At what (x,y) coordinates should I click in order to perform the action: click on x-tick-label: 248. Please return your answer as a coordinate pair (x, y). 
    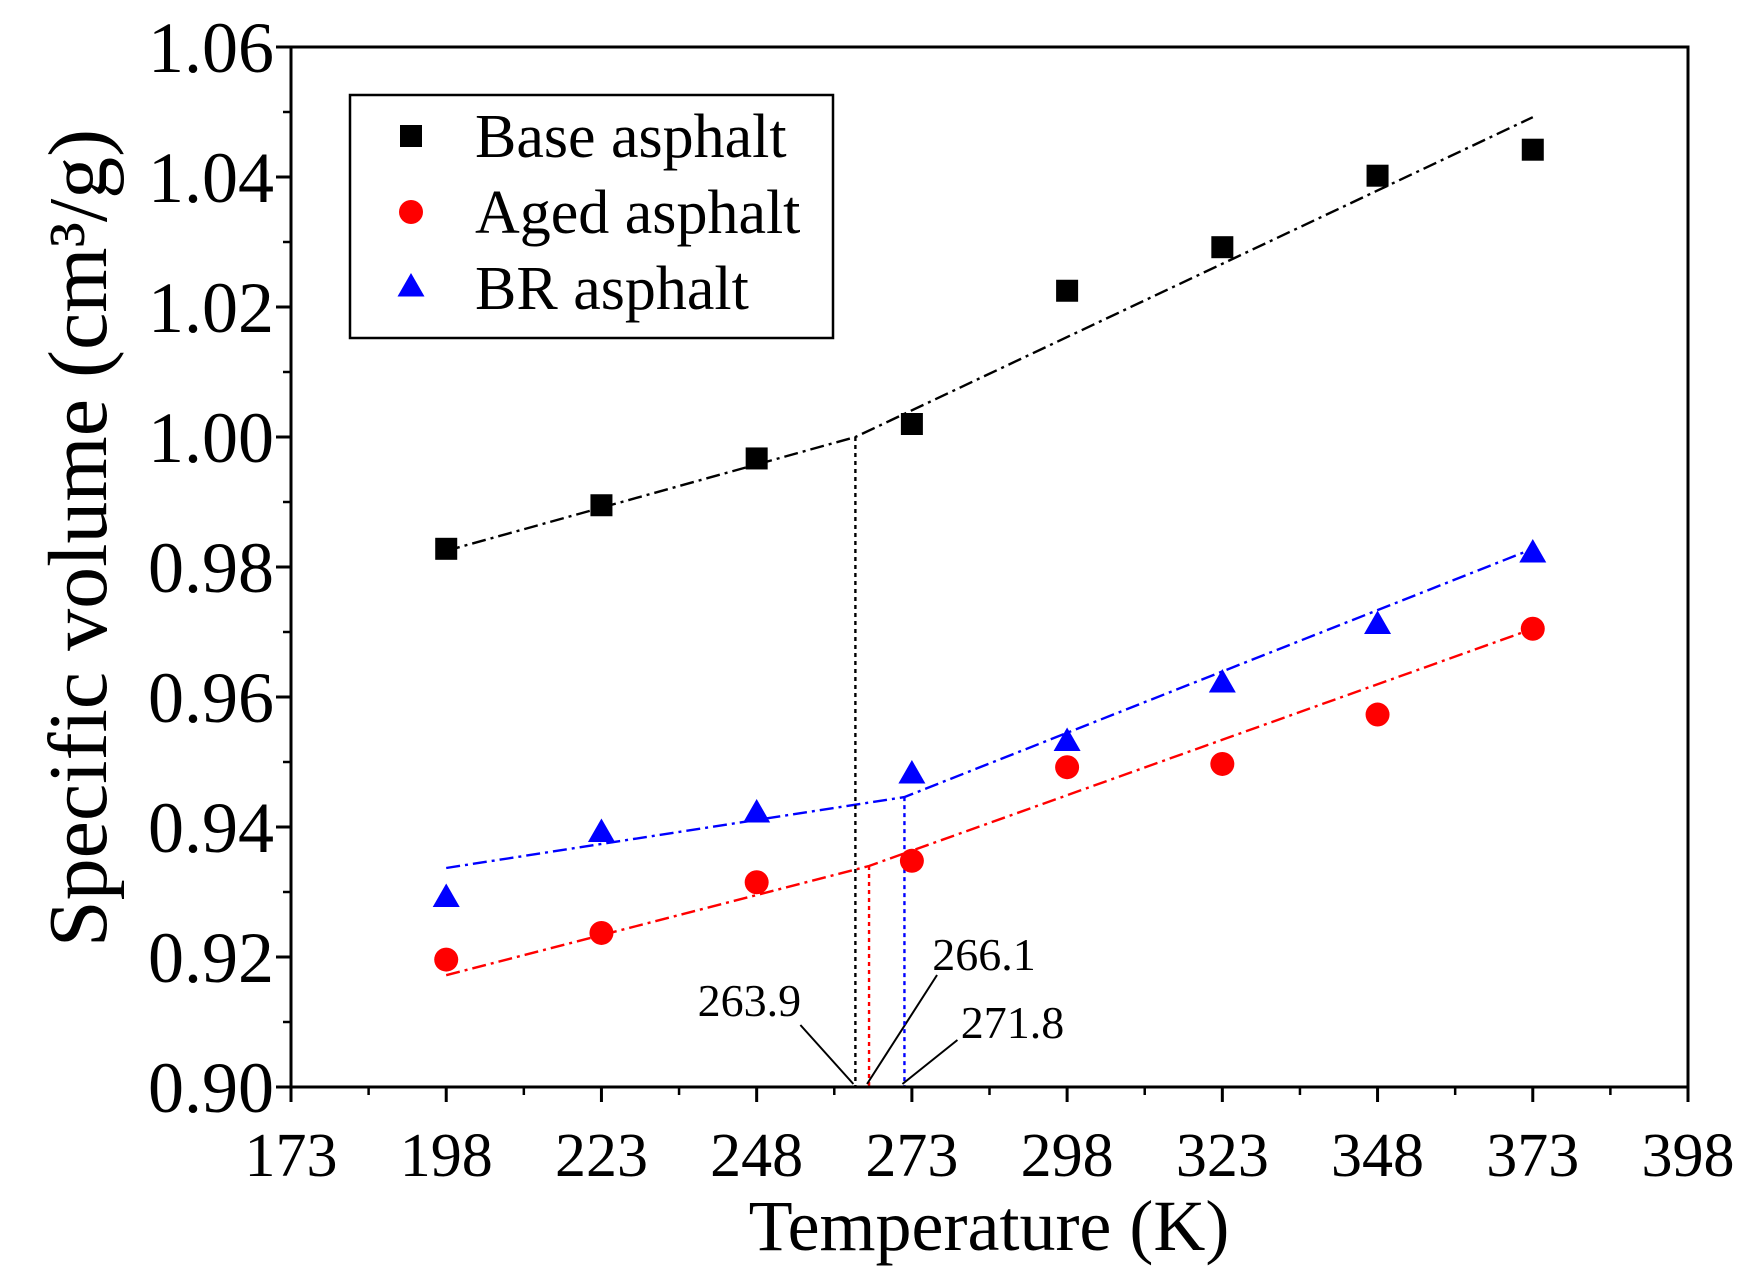
    Looking at the image, I should click on (756, 1156).